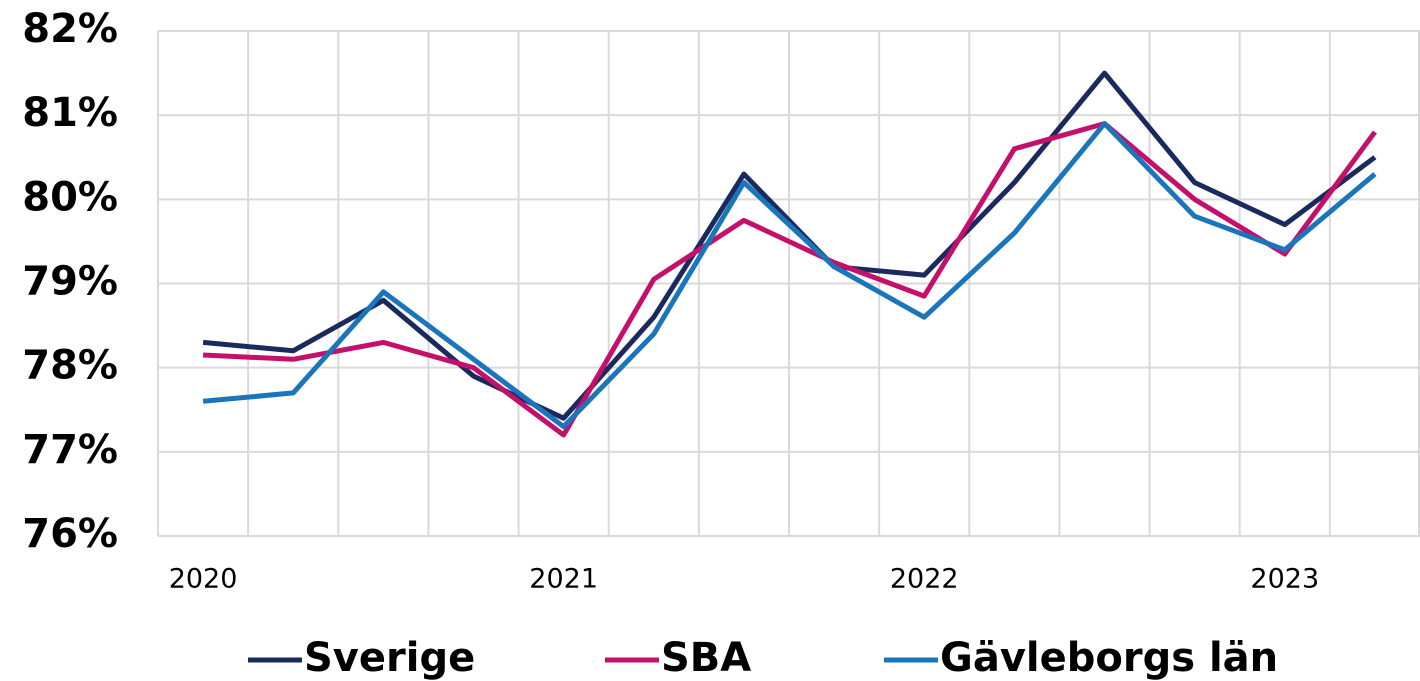 This screenshot has height=681, width=1420. I want to click on x-tick-label: 2022, so click(924, 579).